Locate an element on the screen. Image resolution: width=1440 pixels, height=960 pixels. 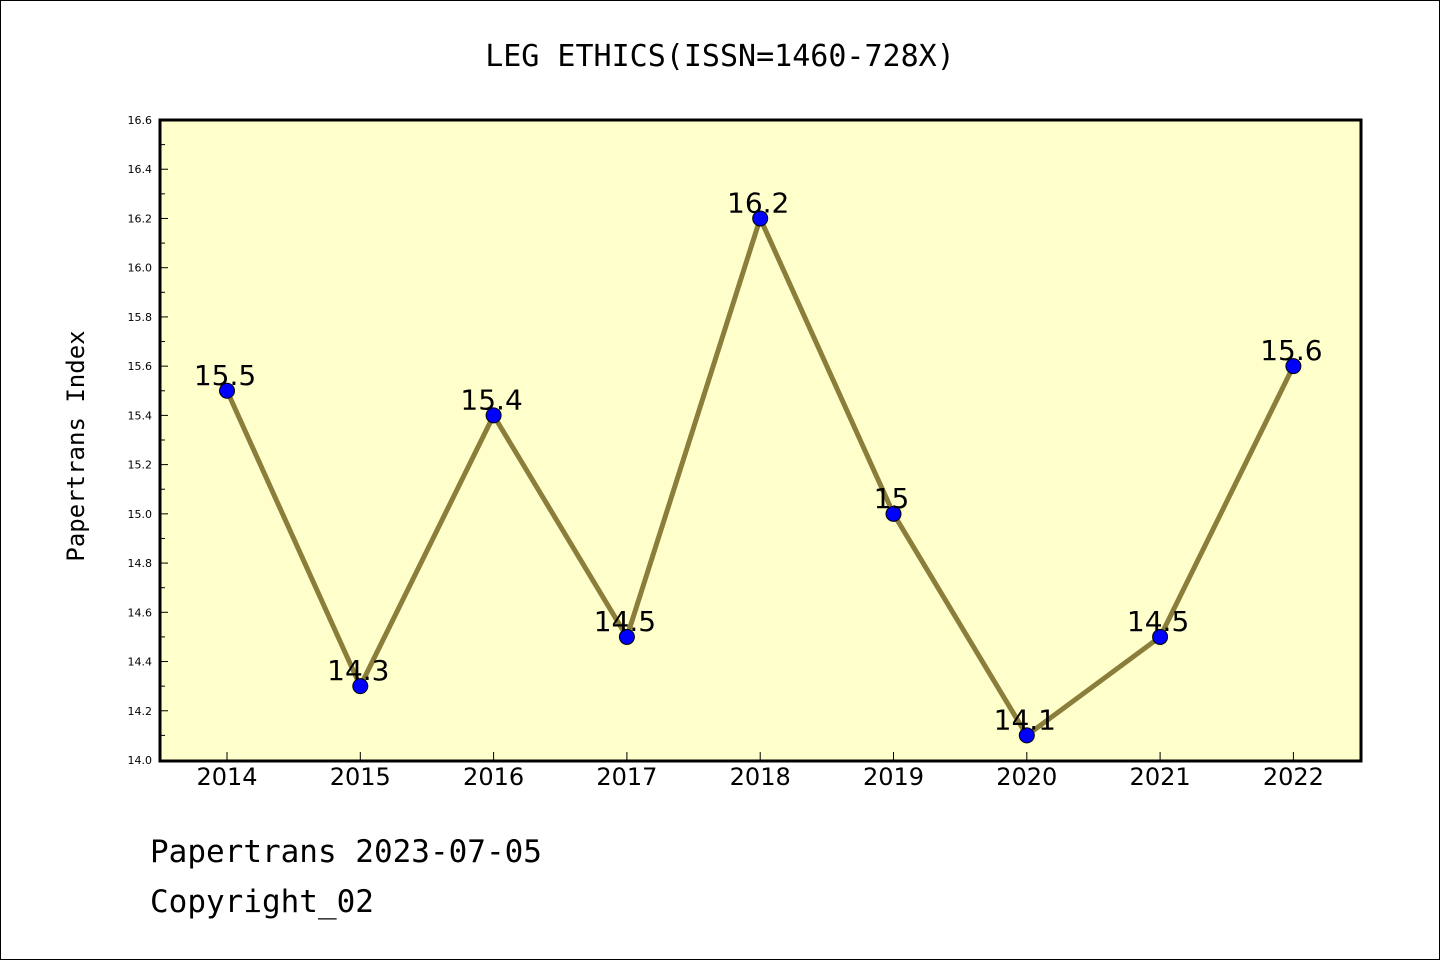
chart-title: LEG ETHICS(ISSN=1460-728X) is located at coordinates (720, 56).